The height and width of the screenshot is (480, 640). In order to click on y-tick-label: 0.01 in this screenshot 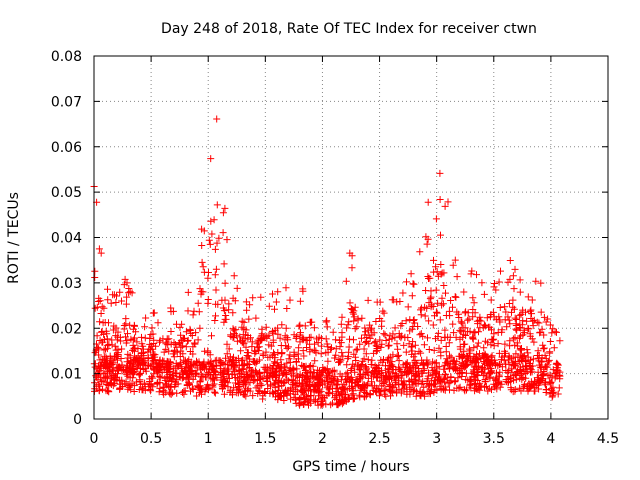, I will do `click(66, 375)`.